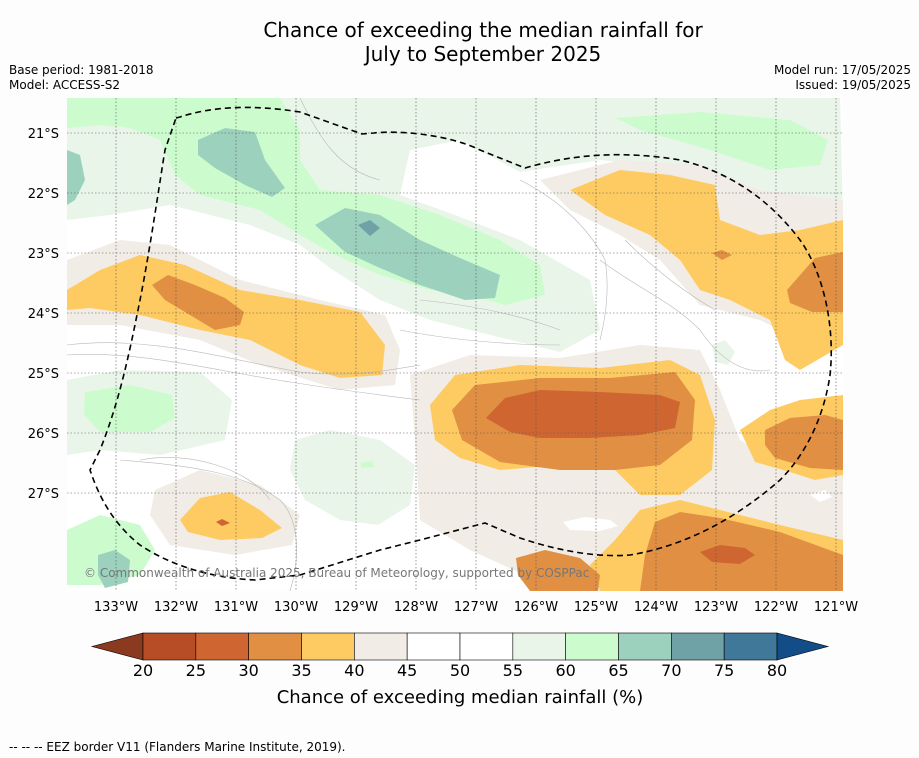  I want to click on colorbar-tick-label: 45, so click(407, 670).